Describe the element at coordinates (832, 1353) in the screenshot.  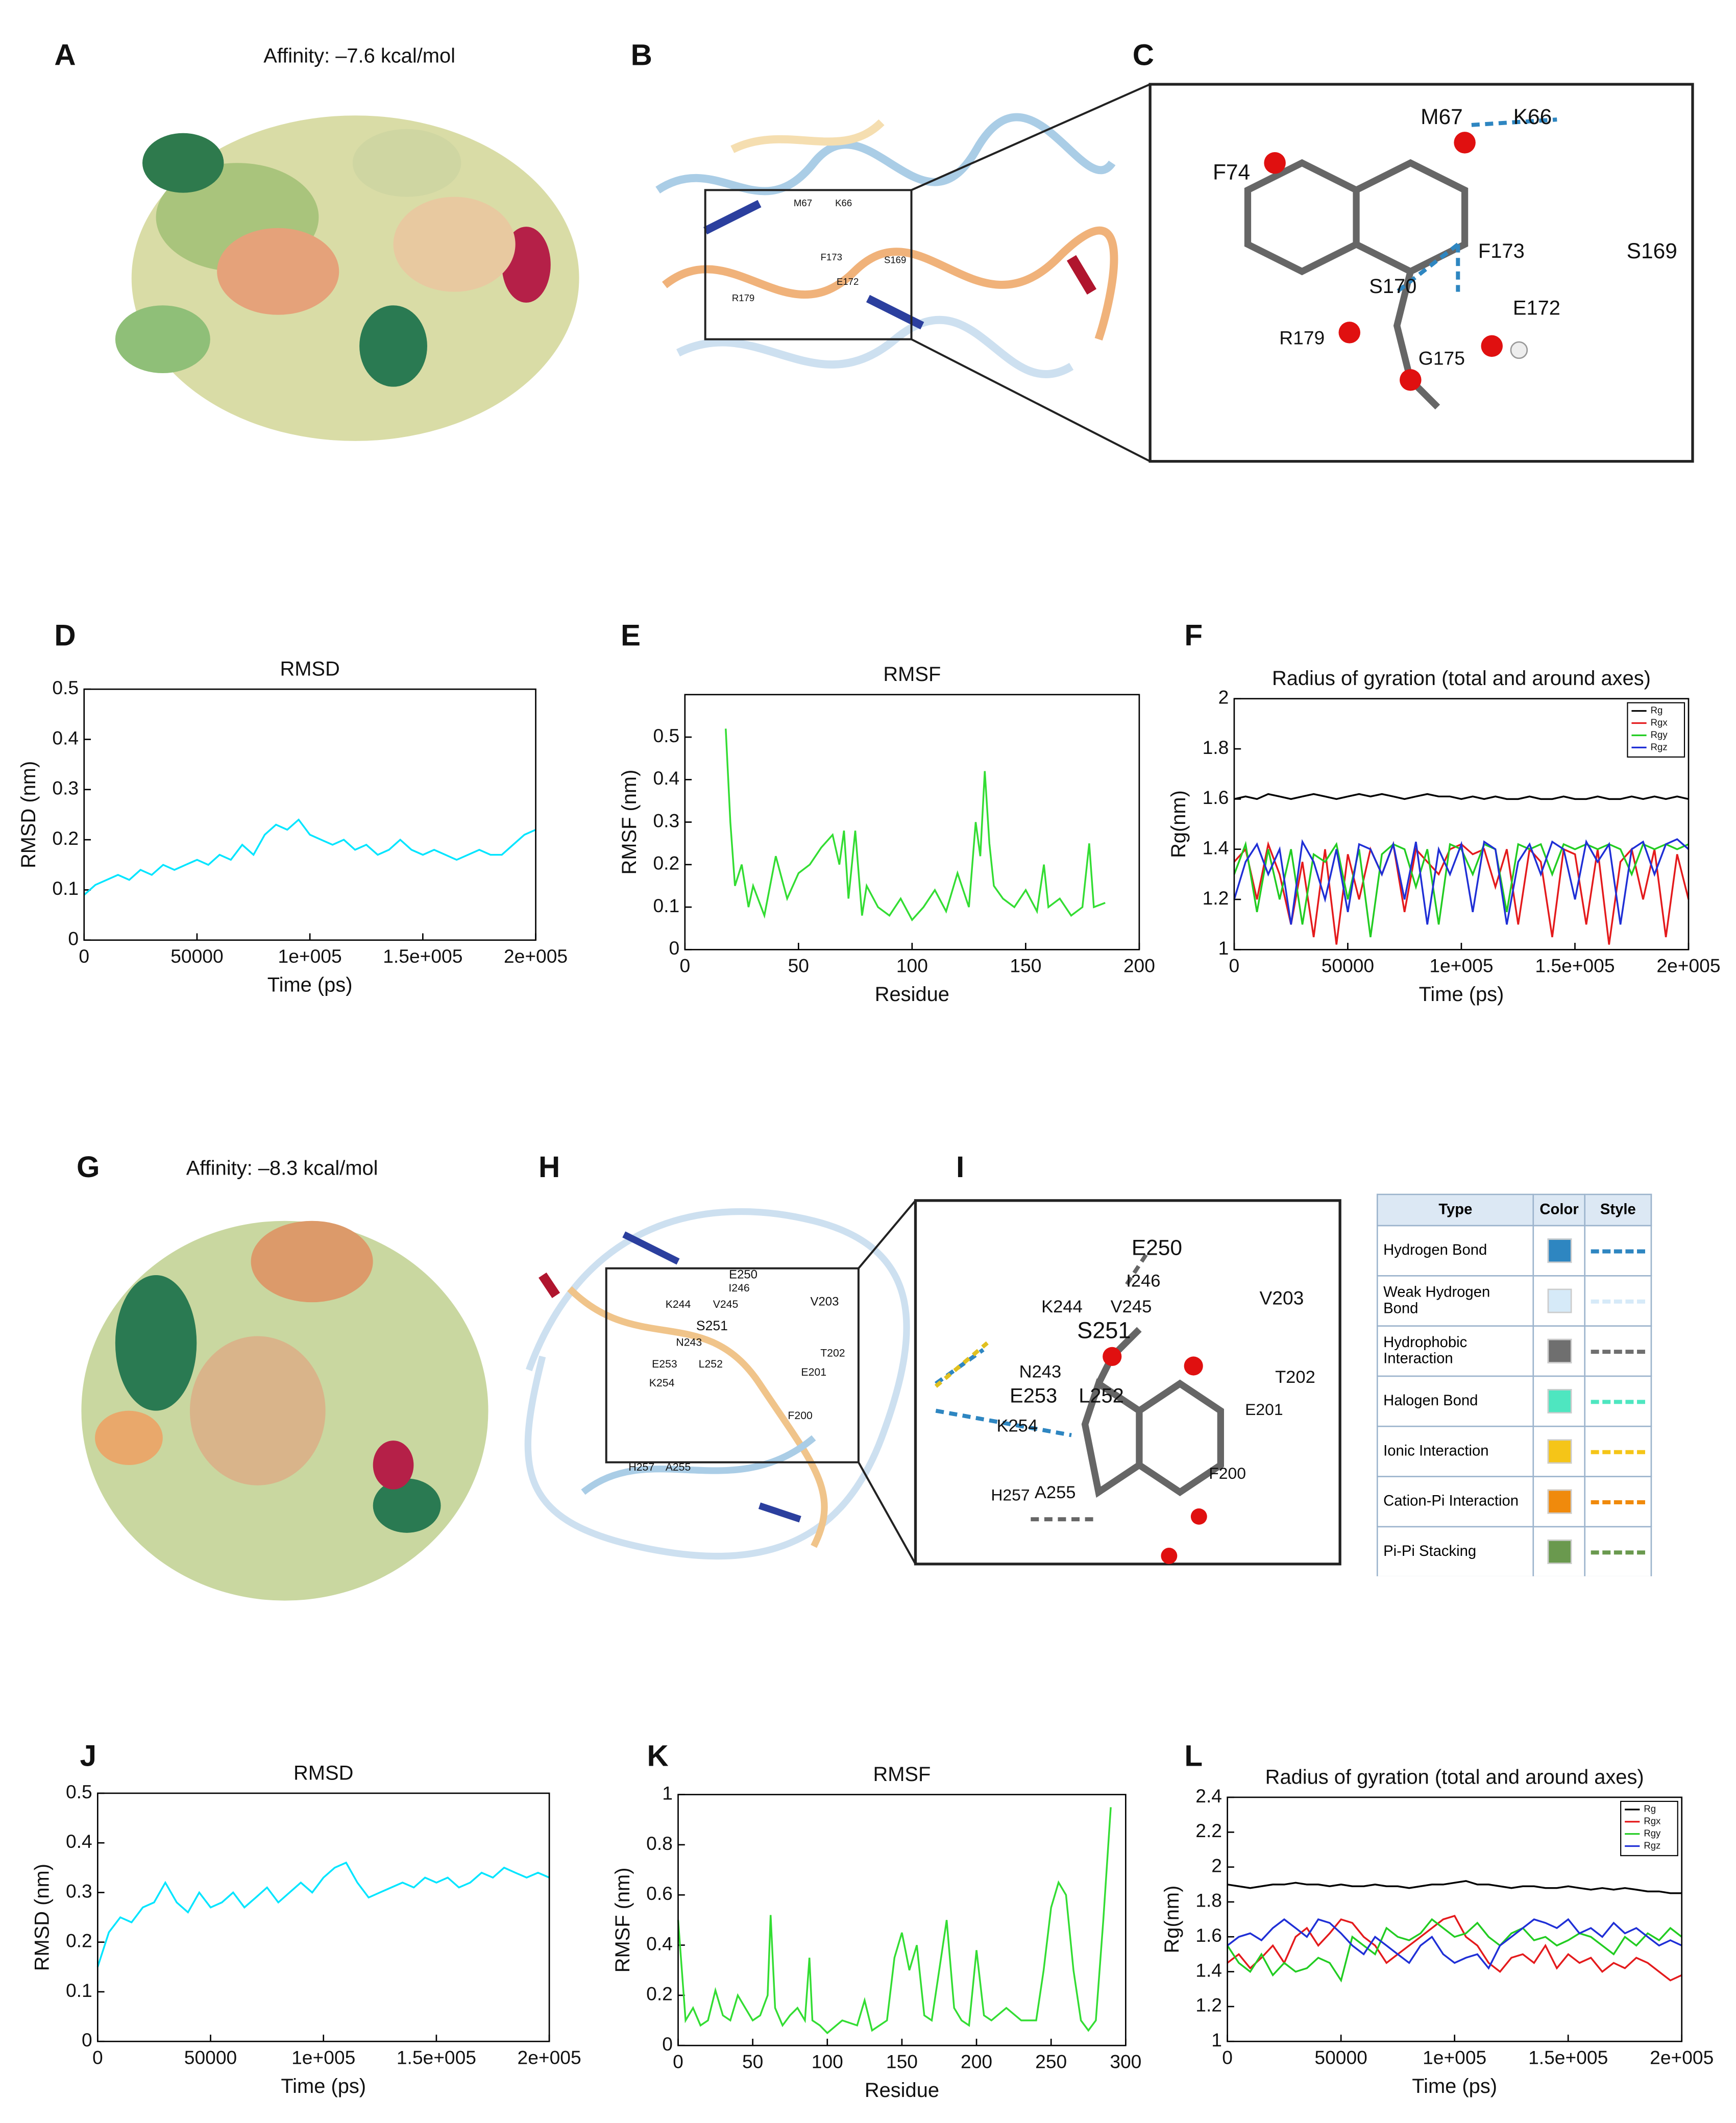
I see `residue-label: T202` at that location.